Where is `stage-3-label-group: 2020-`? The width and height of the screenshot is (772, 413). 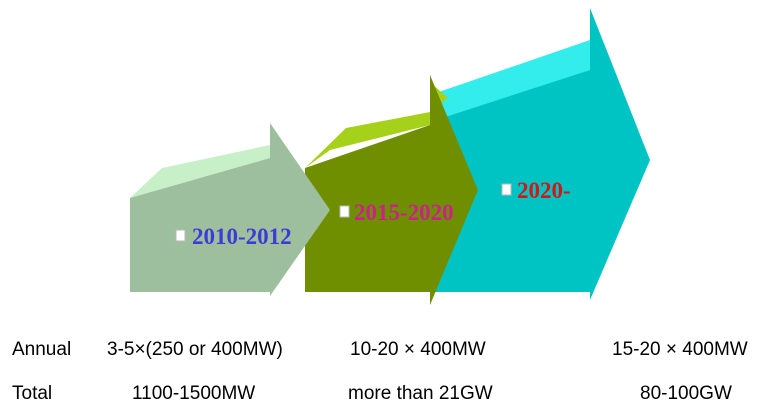 stage-3-label-group: 2020- is located at coordinates (536, 190).